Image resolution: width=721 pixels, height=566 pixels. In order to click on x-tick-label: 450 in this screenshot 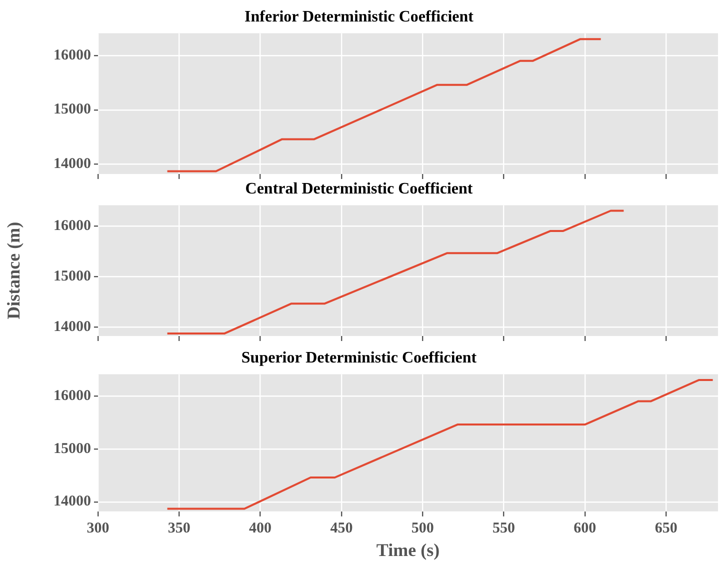, I will do `click(341, 528)`.